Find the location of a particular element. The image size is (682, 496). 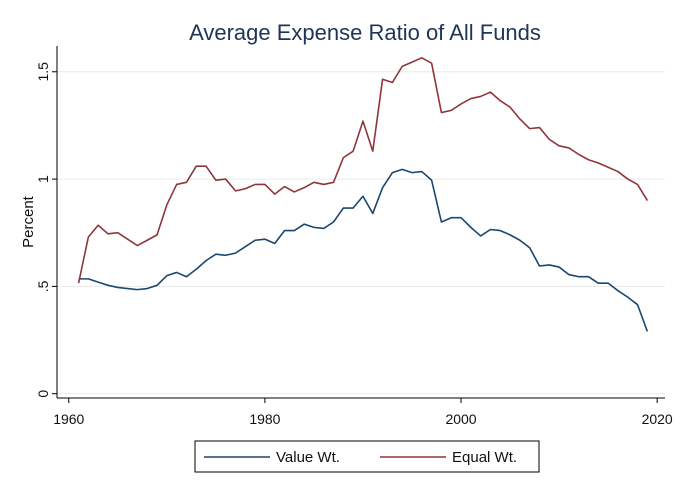

y-tick-label: 0 is located at coordinates (43, 394).